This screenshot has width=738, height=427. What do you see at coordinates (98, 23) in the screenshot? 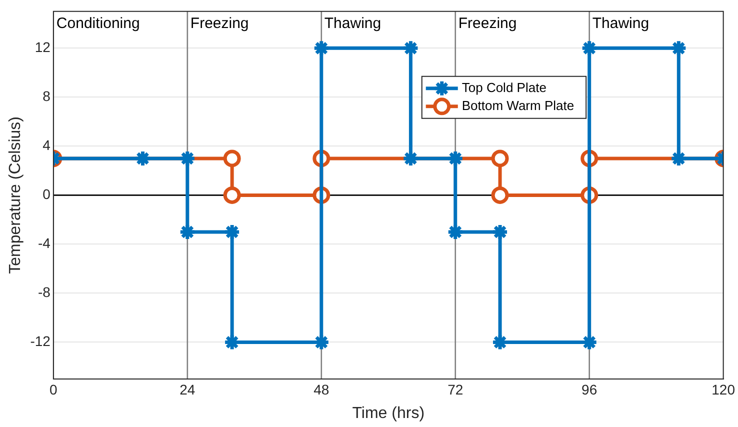
I see `annotation: Conditioning` at bounding box center [98, 23].